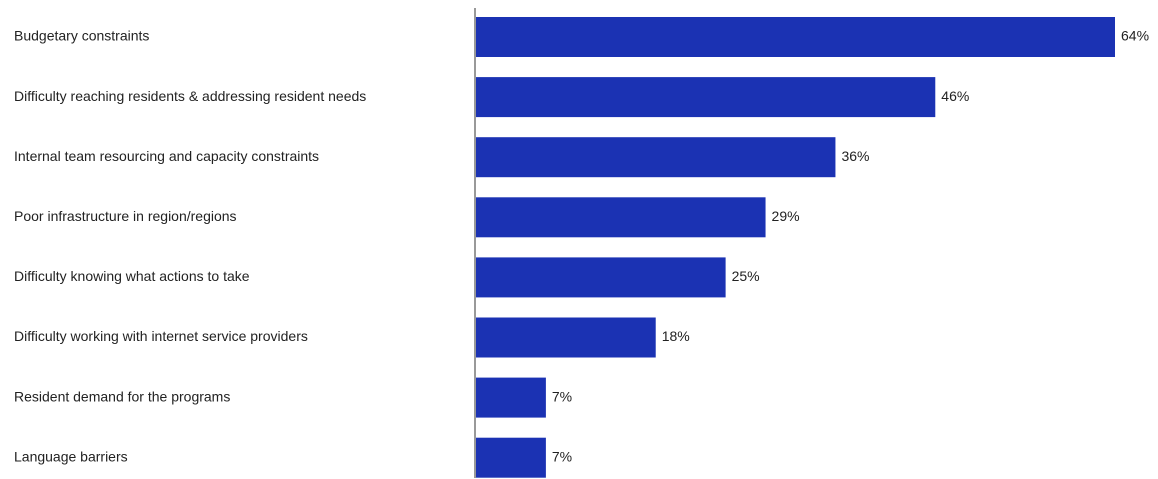 This screenshot has height=479, width=1158. What do you see at coordinates (955, 96) in the screenshot?
I see `value-label: 46%` at bounding box center [955, 96].